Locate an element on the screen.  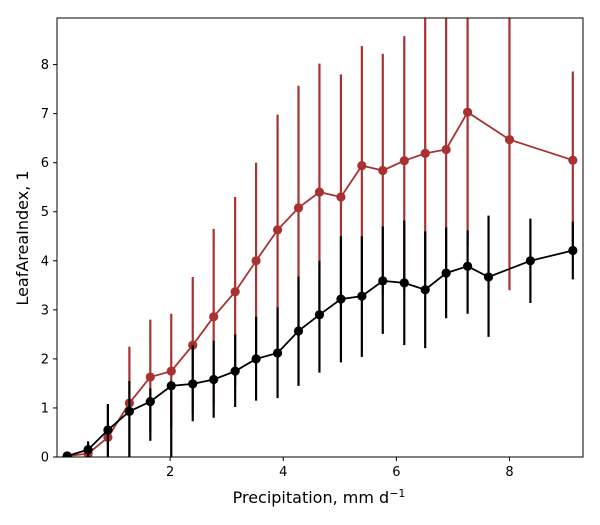
y-tick-label: 8 is located at coordinates (45, 65).